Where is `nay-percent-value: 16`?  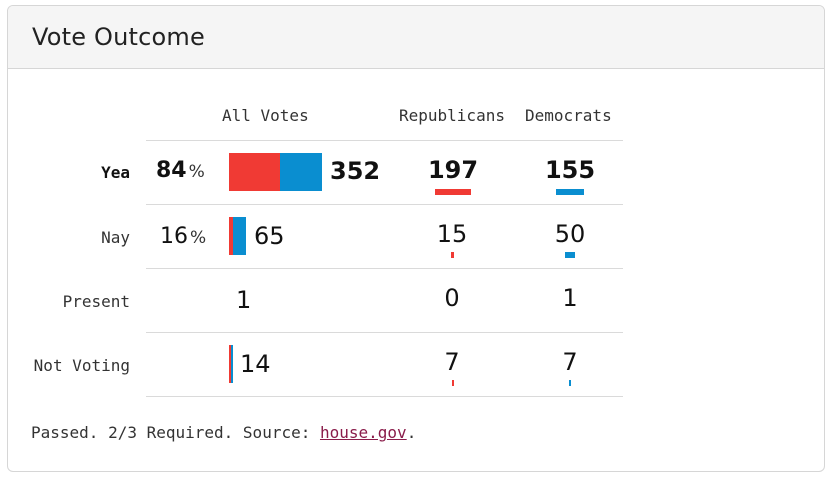
nay-percent-value: 16 is located at coordinates (174, 236).